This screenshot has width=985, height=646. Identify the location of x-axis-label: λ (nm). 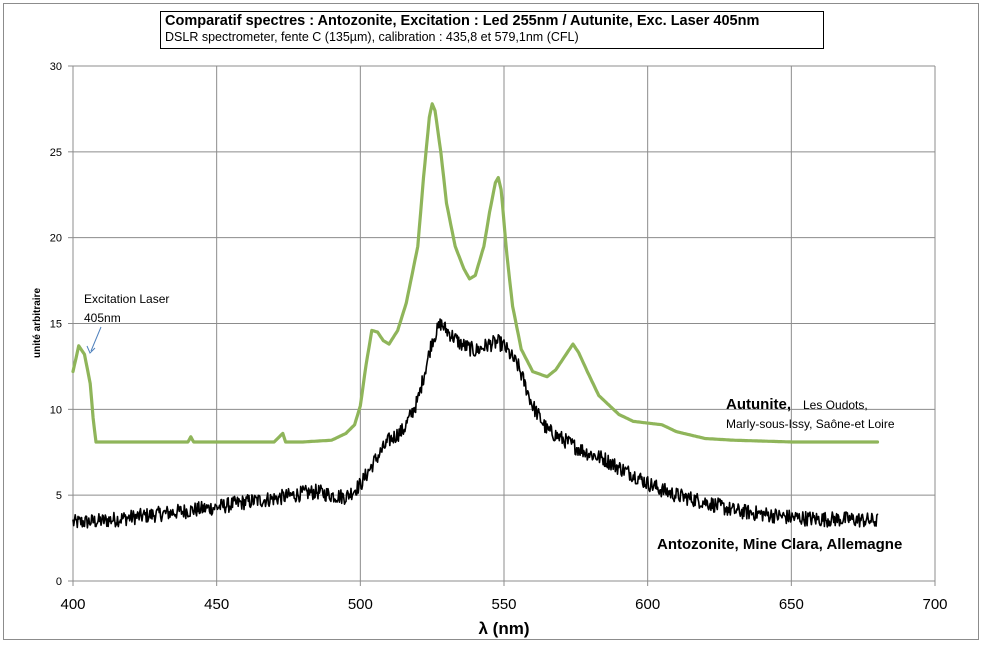
(504, 628).